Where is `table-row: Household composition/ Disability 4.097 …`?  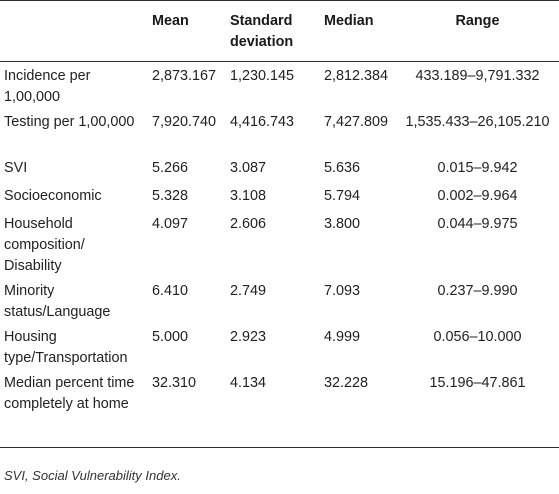 table-row: Household composition/ Disability 4.097 … is located at coordinates (279, 243).